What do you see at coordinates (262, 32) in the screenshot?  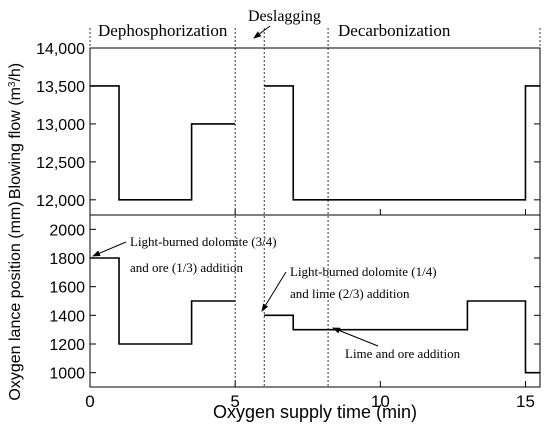 I see `deslagging-arrow` at bounding box center [262, 32].